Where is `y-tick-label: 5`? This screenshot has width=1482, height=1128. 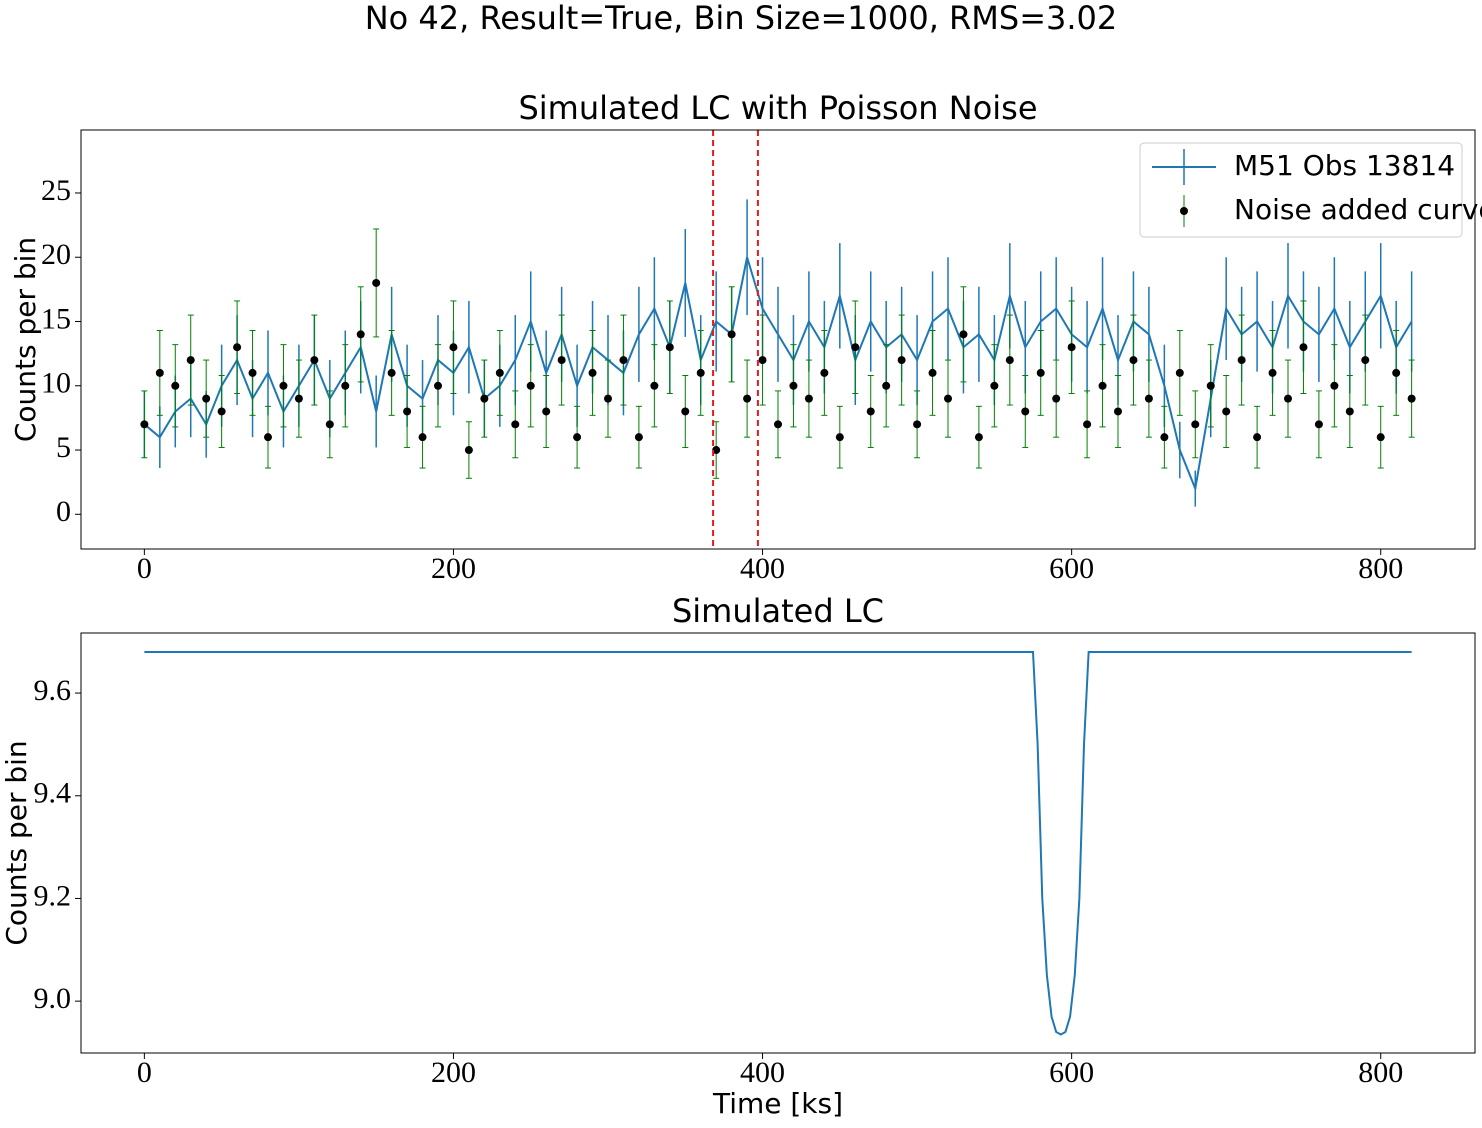 y-tick-label: 5 is located at coordinates (63, 447).